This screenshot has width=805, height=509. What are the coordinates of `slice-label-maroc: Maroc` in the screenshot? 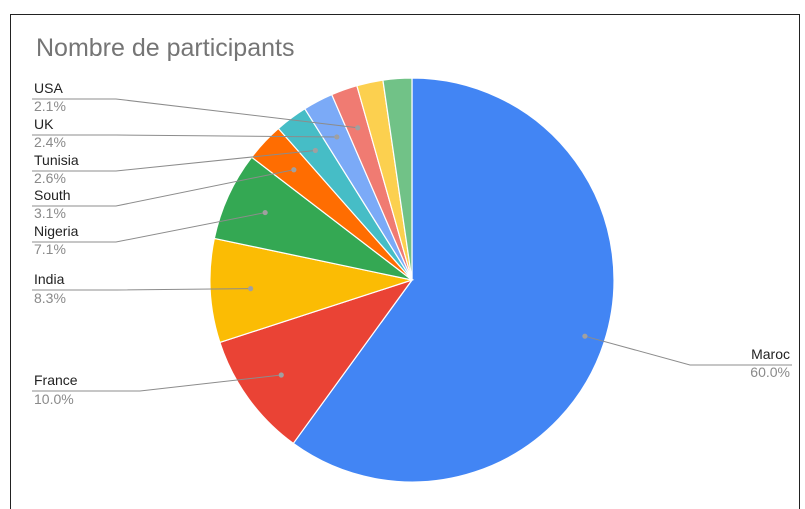 It's located at (770, 354).